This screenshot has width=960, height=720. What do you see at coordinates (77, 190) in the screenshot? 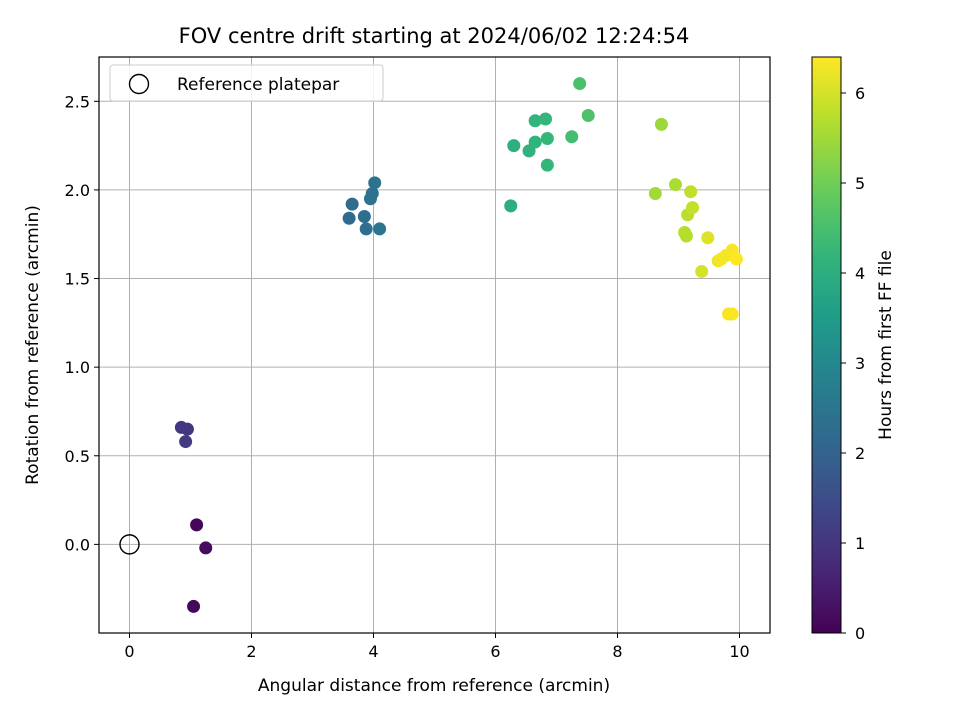
I see `y-tick-label: 2.0` at bounding box center [77, 190].